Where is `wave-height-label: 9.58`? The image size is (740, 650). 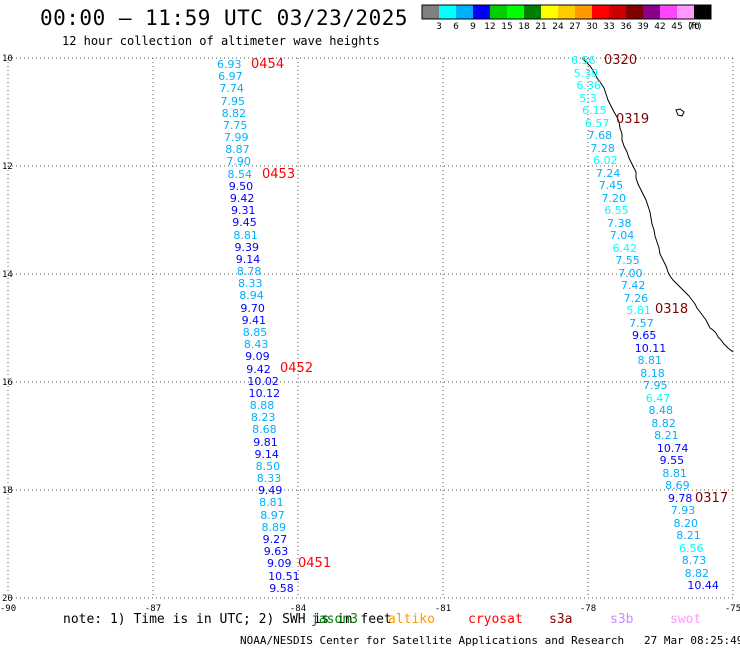
wave-height-label: 9.58 is located at coordinates (281, 588).